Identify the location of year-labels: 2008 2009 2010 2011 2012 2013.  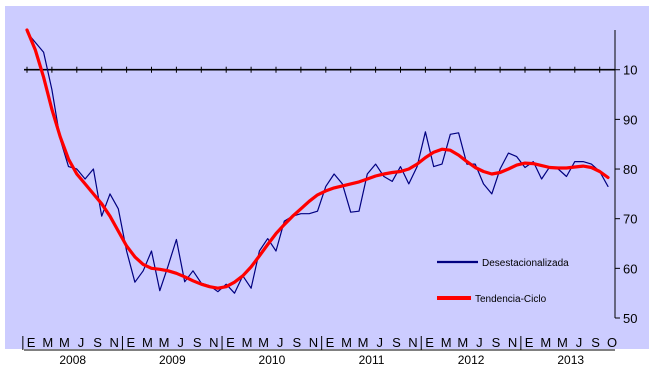
(321, 360).